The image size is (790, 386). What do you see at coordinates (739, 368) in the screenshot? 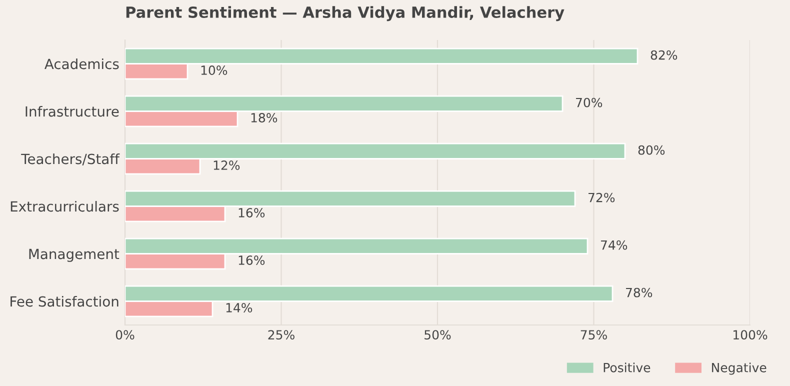
I see `legend-label: Negative` at bounding box center [739, 368].